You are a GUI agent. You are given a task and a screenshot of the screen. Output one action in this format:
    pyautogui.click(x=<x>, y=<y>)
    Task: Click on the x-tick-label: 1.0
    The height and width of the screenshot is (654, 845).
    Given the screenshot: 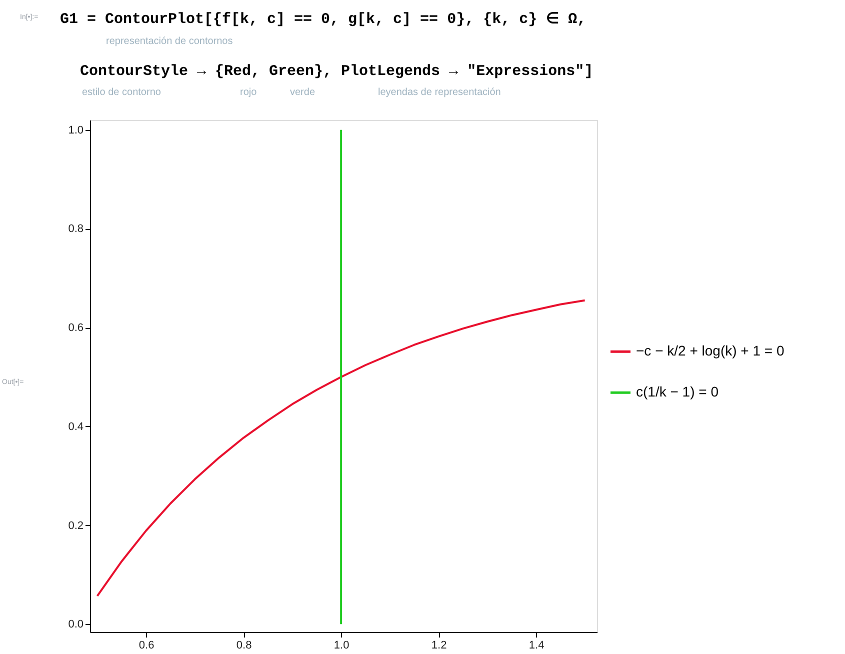 What is the action you would take?
    pyautogui.click(x=342, y=646)
    